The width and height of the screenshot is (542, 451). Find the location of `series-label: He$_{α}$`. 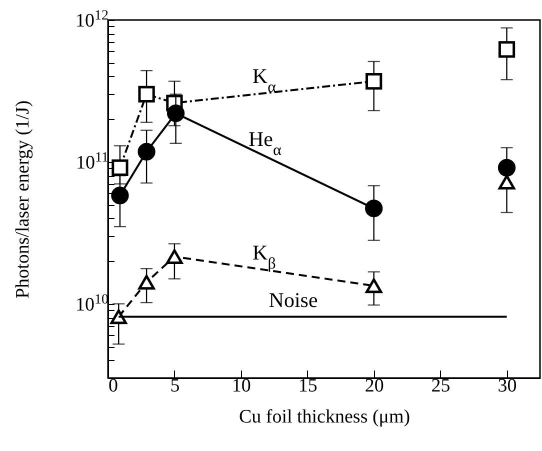

series-label: He$_{α}$ is located at coordinates (265, 143).